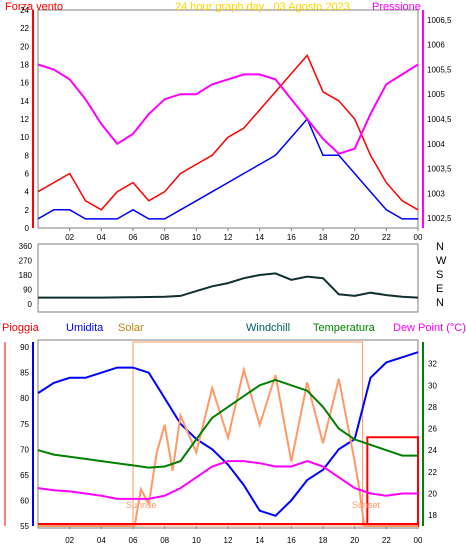 This screenshot has width=466, height=555. Describe the element at coordinates (432, 364) in the screenshot. I see `temperature-tick-label: 32` at that location.